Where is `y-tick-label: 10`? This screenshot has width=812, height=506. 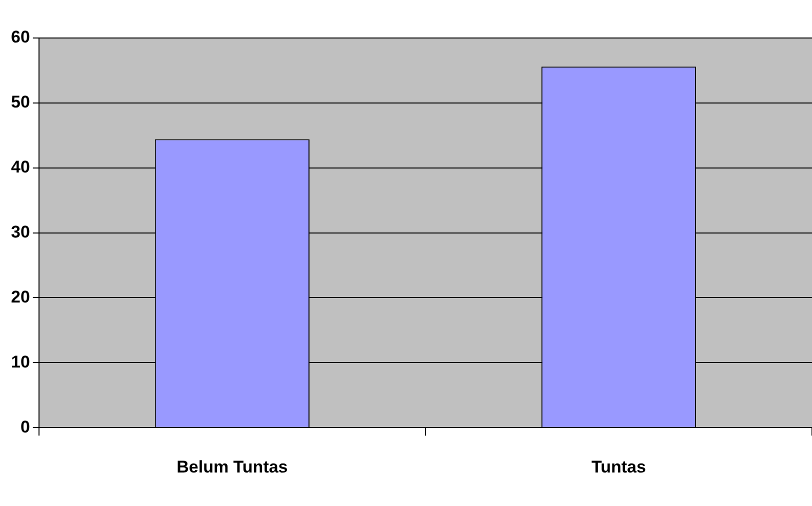
y-tick-label: 10 is located at coordinates (20, 362).